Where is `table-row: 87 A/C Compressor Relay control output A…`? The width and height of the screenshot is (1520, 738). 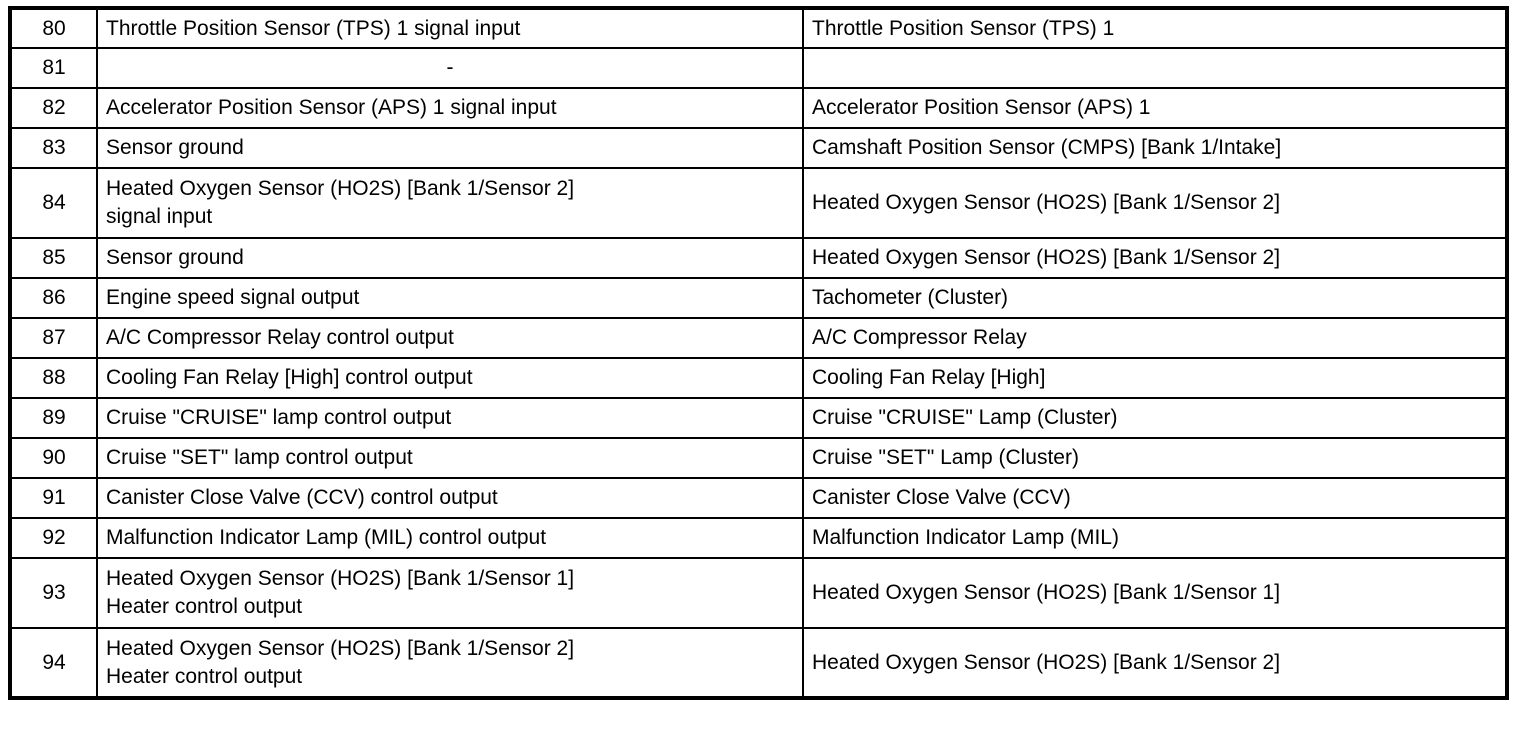 table-row: 87 A/C Compressor Relay control output A… is located at coordinates (758, 338).